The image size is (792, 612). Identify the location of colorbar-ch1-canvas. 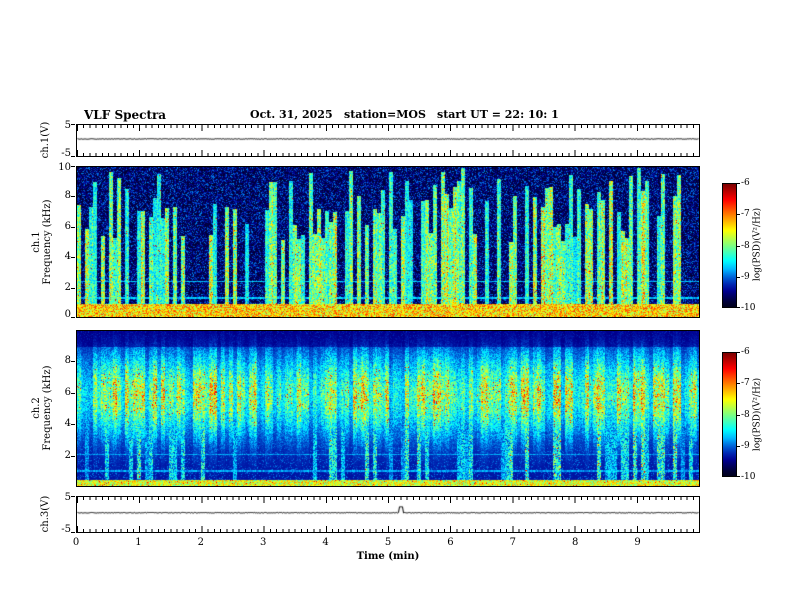
(729, 245).